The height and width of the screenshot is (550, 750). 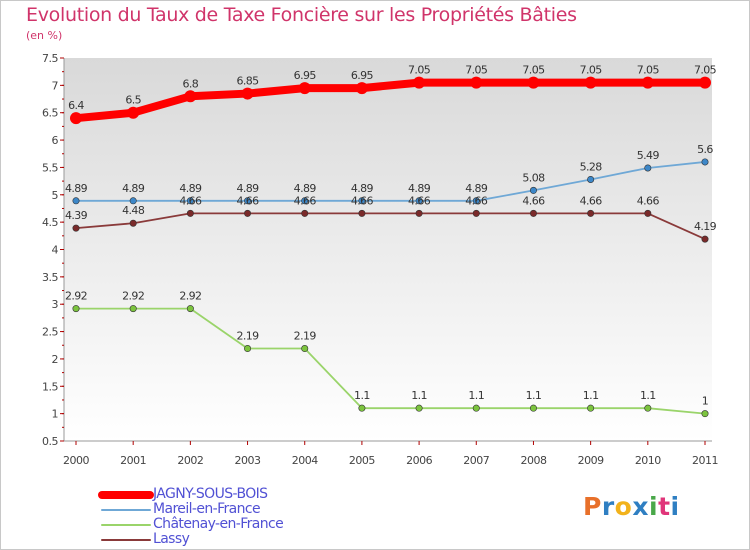 What do you see at coordinates (648, 460) in the screenshot?
I see `x-tick-label: 2010` at bounding box center [648, 460].